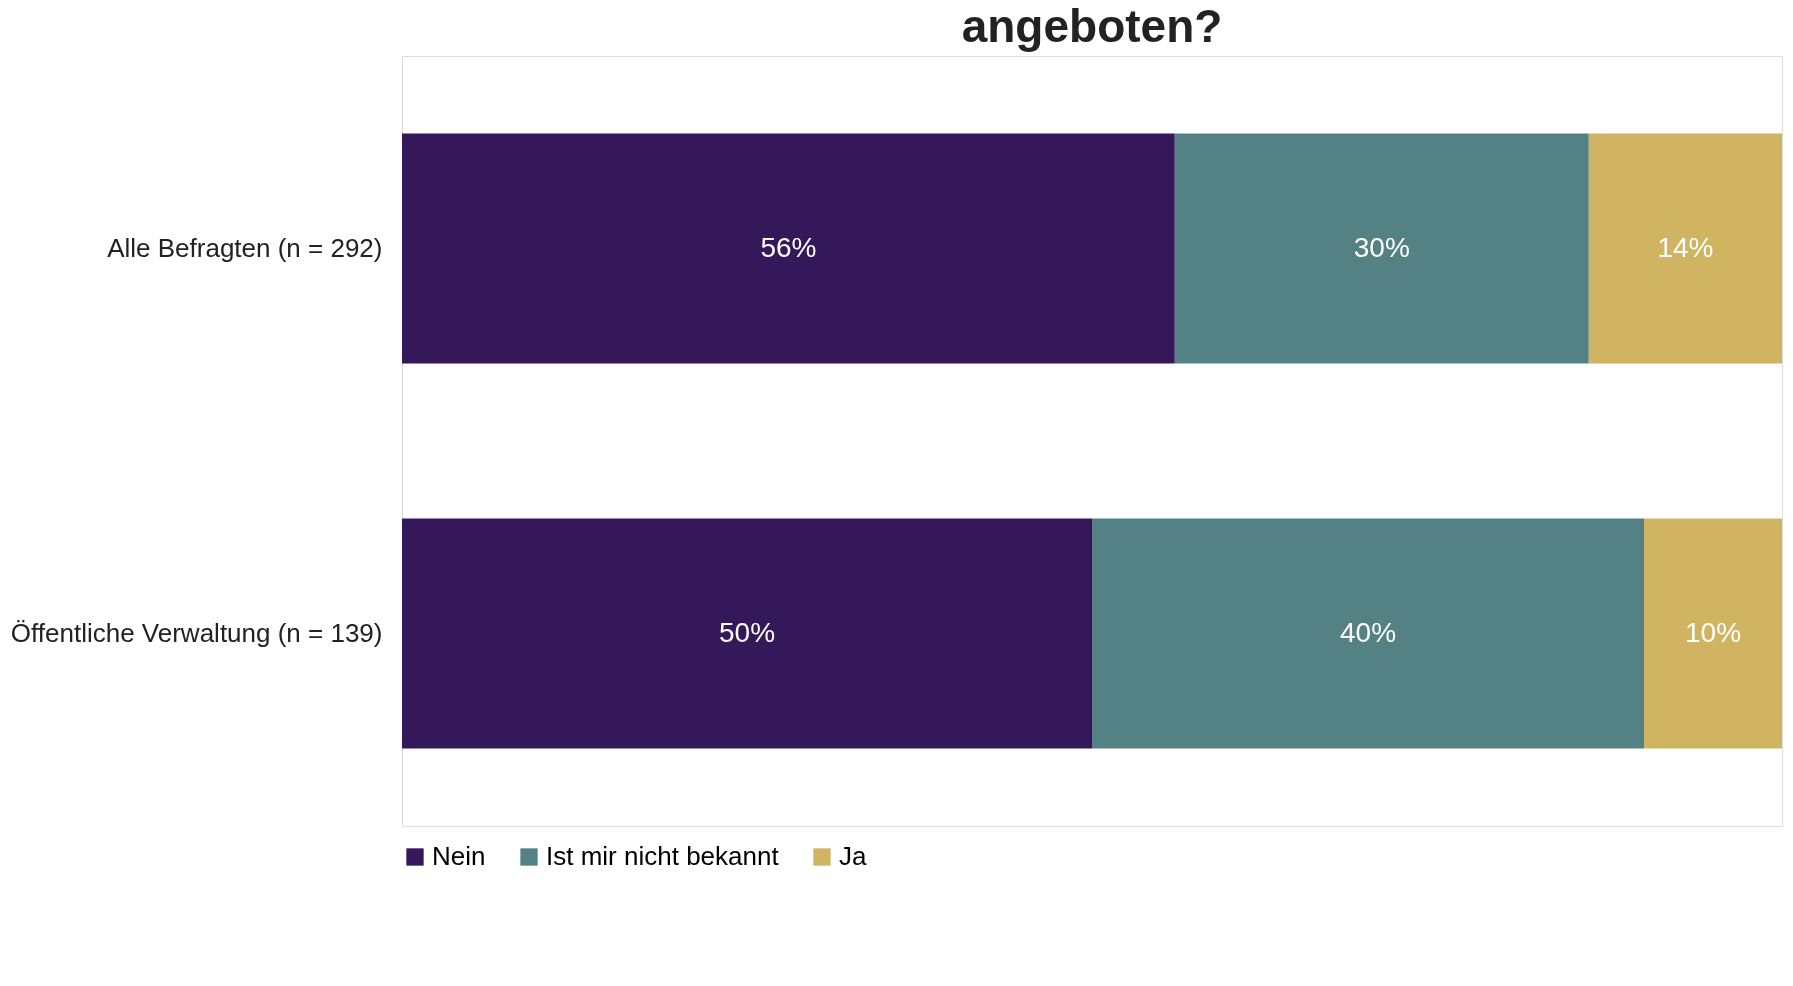  I want to click on y-tick-label: Alle Befragten (n = 292), so click(245, 247).